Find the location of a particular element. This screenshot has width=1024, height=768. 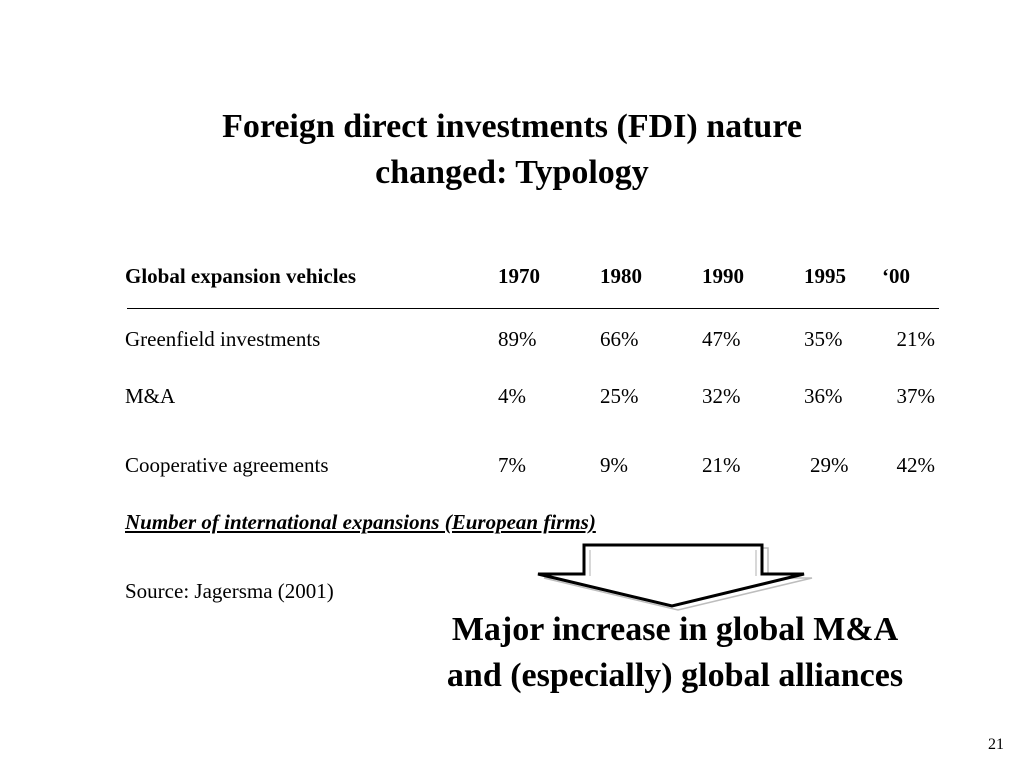

table-cell: 29% is located at coordinates (829, 465).